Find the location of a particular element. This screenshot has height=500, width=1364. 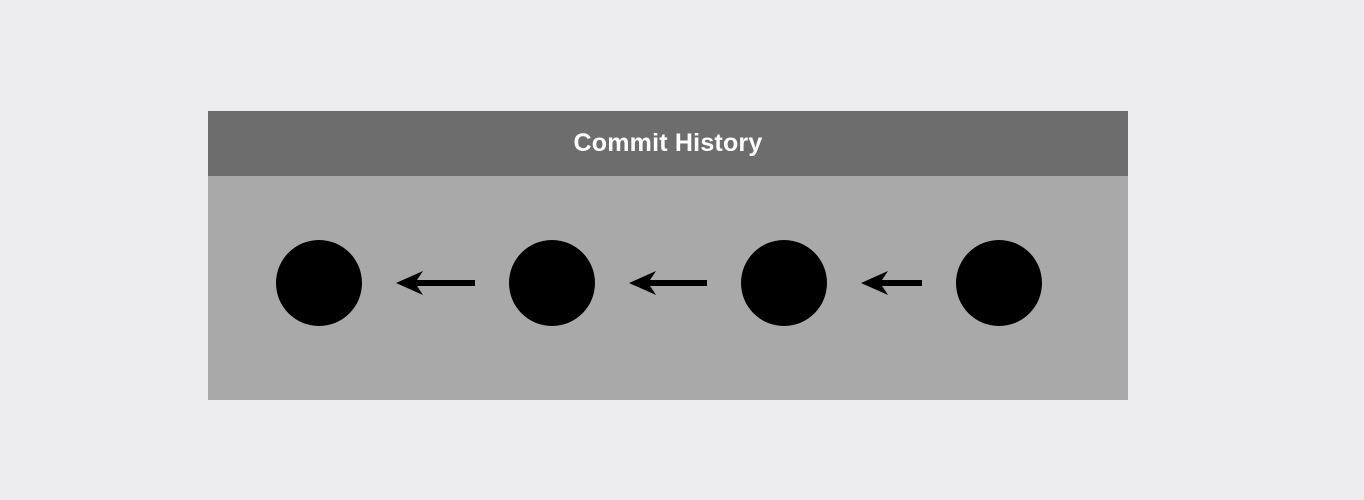

panel-header: Commit History is located at coordinates (668, 143).